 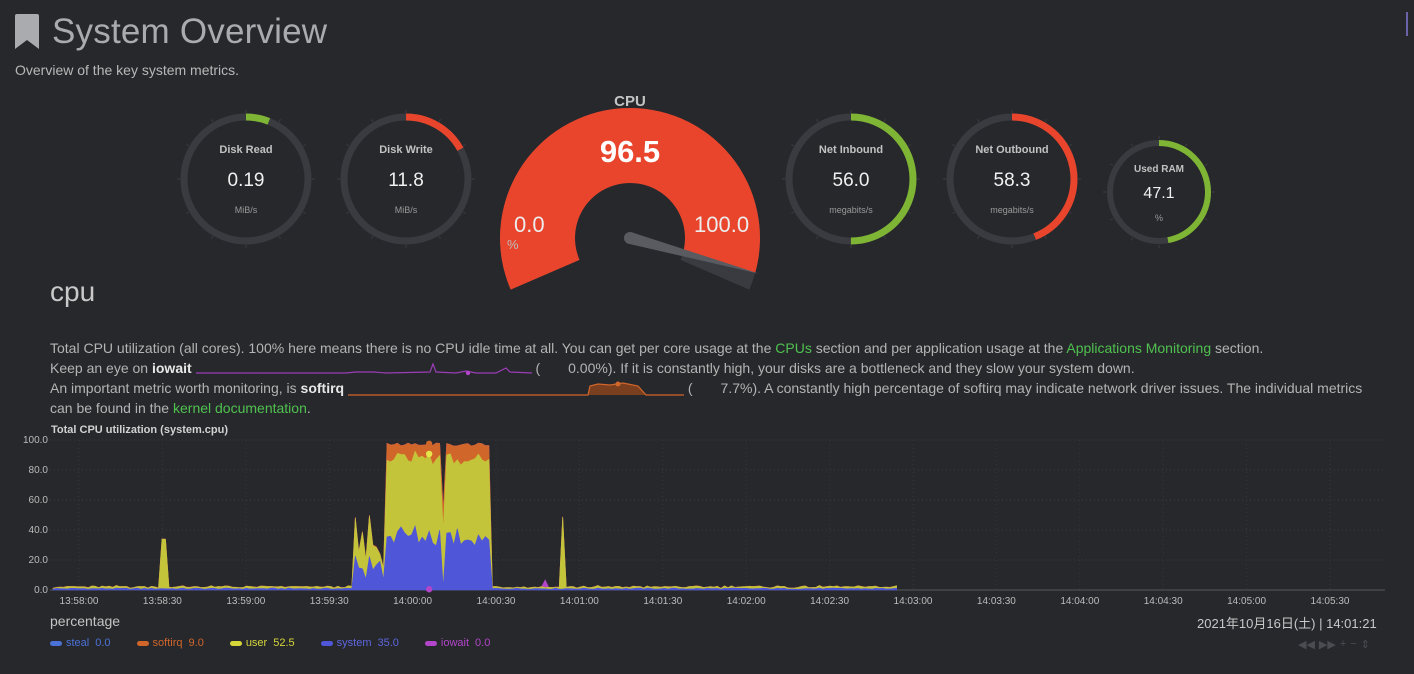 I want to click on gauge-disk-read: Disk Read 0.19 MiB/s, so click(x=246, y=179).